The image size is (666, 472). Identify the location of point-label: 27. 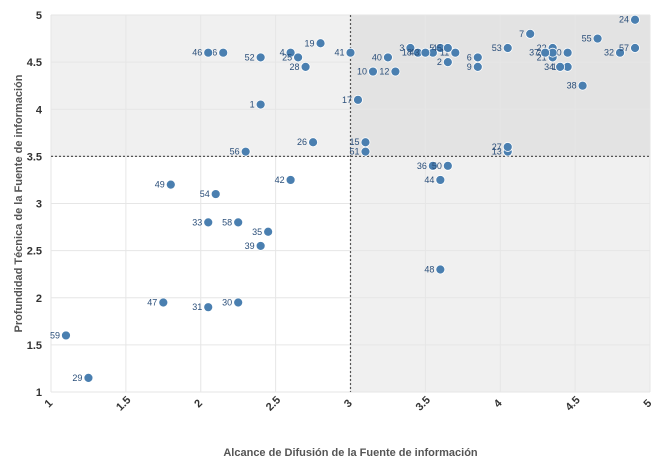
(497, 147).